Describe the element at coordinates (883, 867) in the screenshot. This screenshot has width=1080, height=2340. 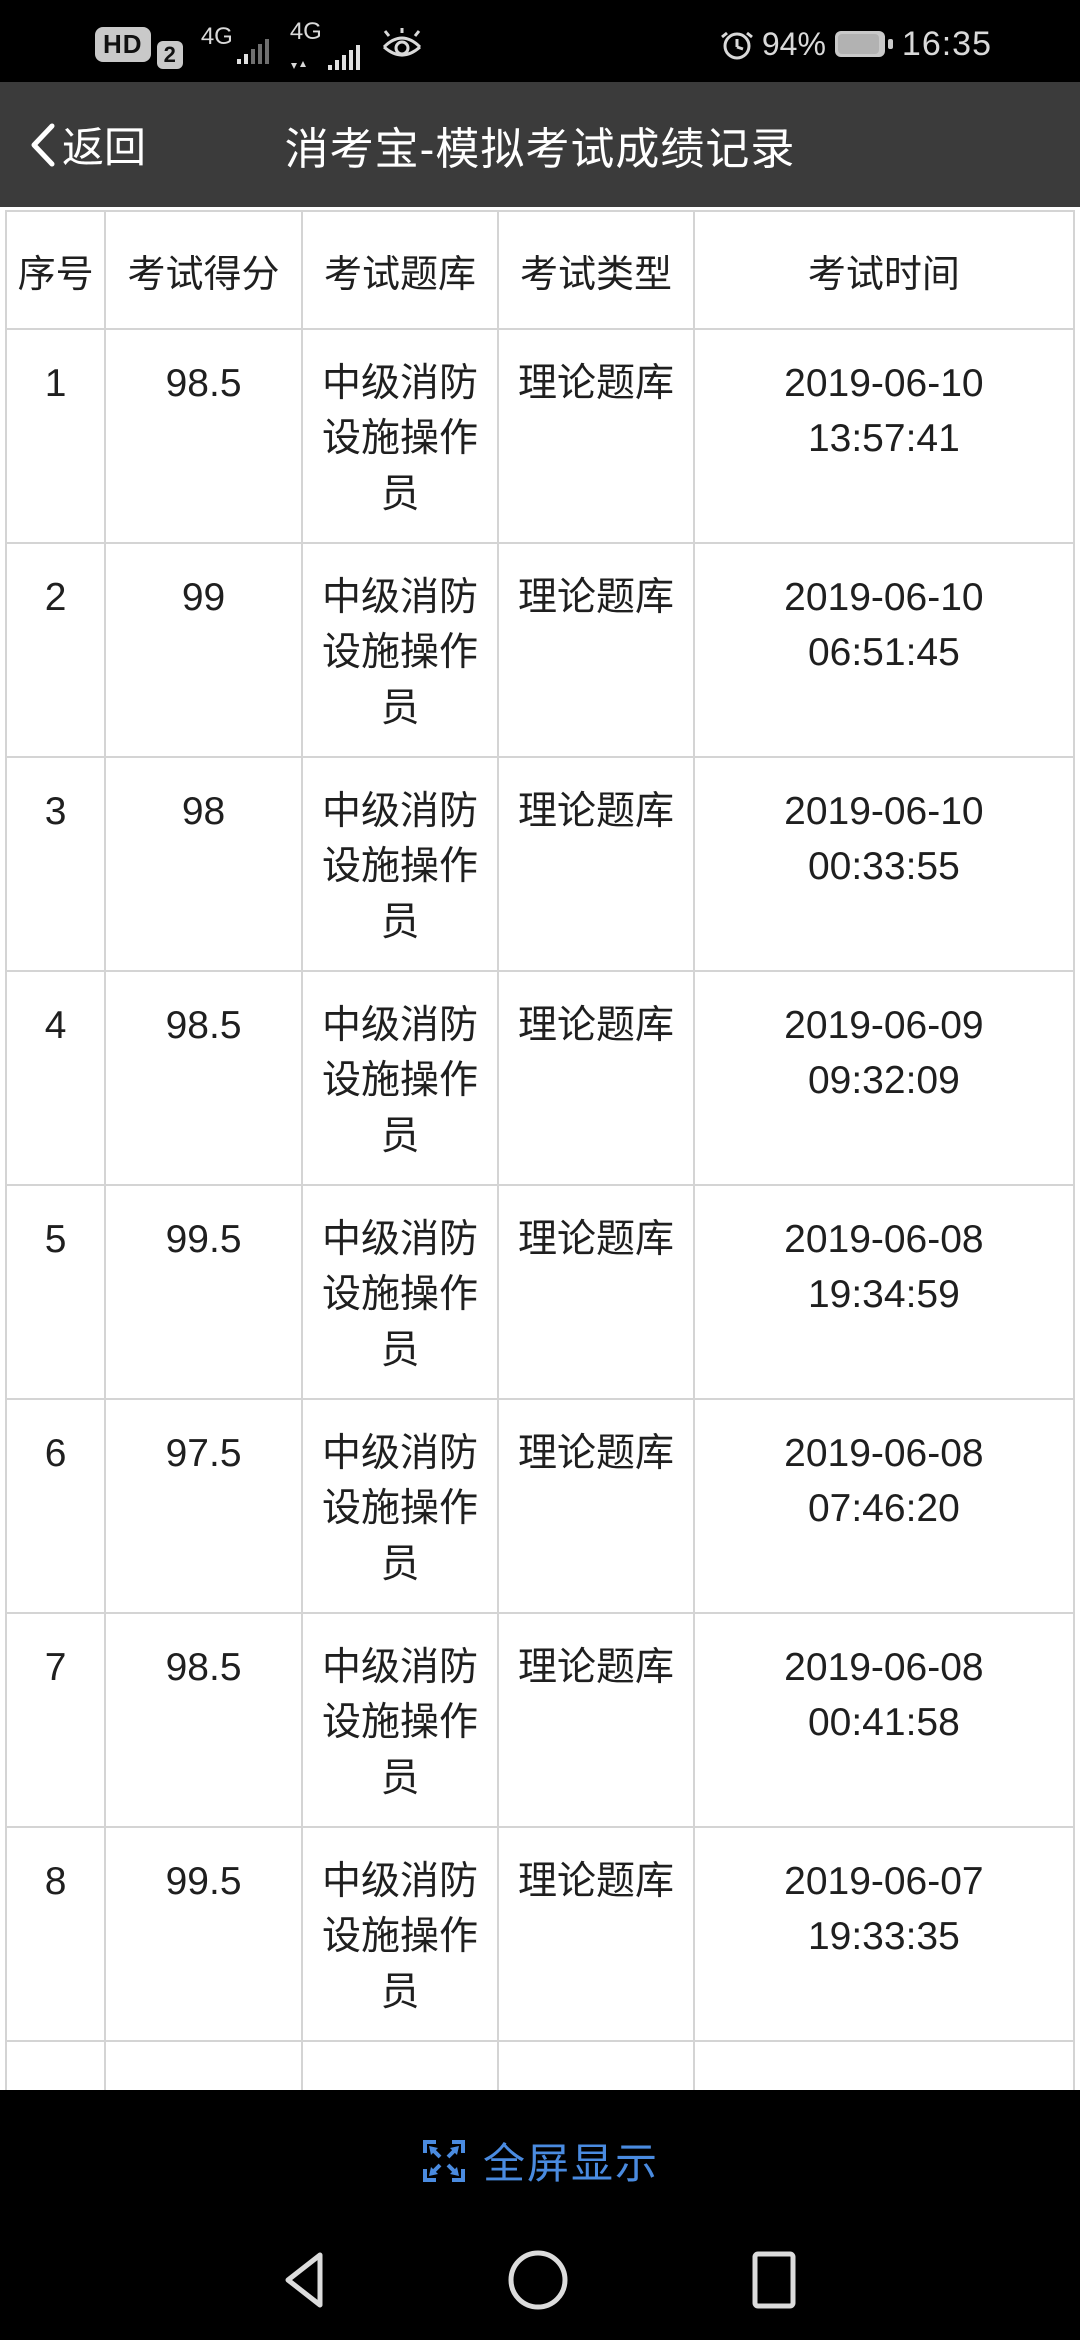
I see `cell-clock-line: 00:33:55` at that location.